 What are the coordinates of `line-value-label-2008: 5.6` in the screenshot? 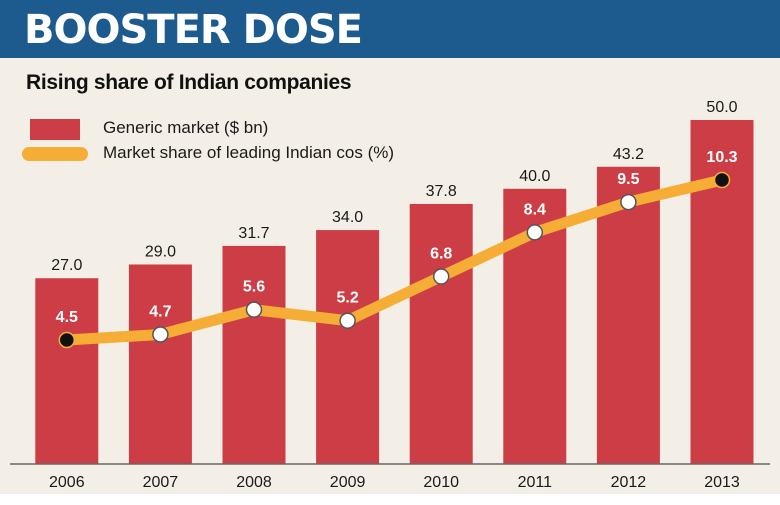 It's located at (254, 287).